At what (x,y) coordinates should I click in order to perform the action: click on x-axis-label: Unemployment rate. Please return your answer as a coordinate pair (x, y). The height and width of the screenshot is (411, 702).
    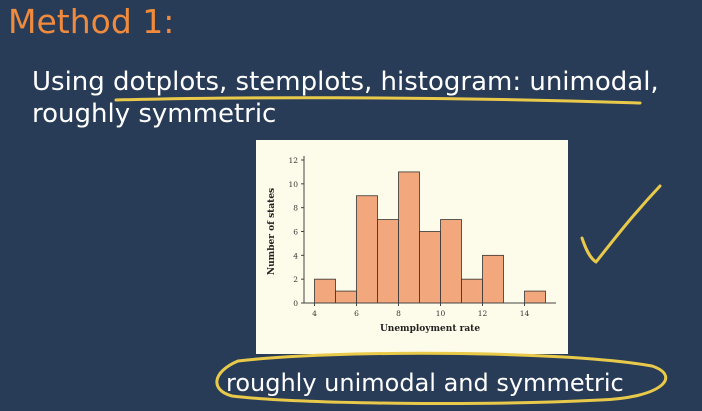
    Looking at the image, I should click on (430, 329).